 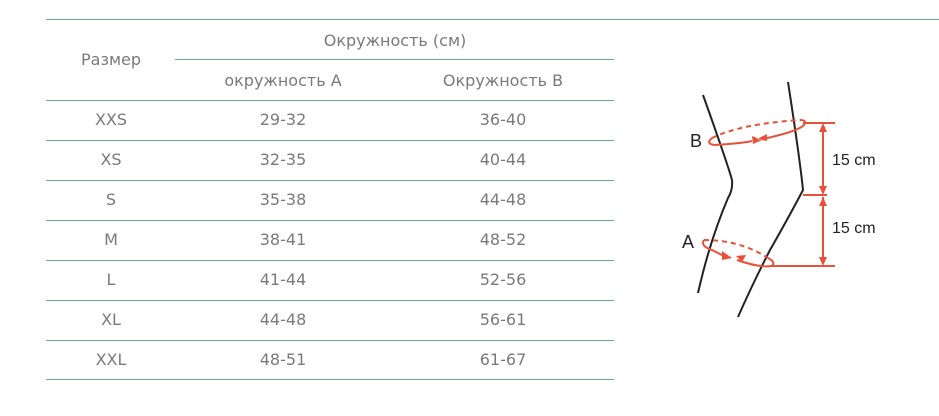 I want to click on circumference-a-cell: 29-32, so click(x=283, y=119).